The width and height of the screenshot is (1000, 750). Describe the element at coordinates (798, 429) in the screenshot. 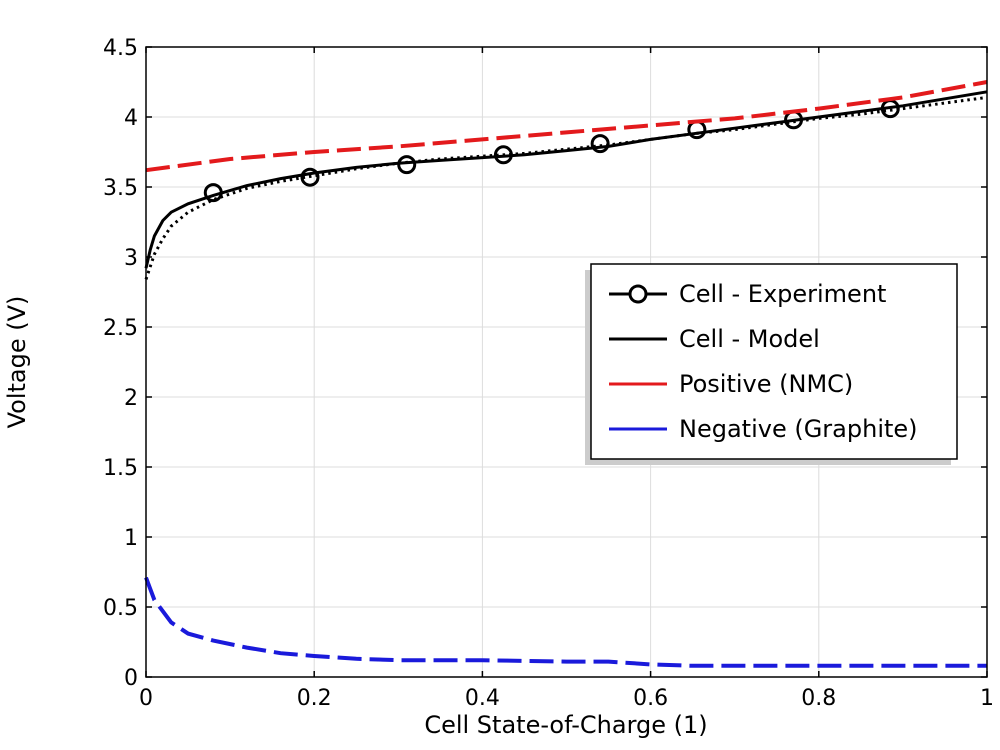

I see `legend-label: Negative (Graphite)` at that location.